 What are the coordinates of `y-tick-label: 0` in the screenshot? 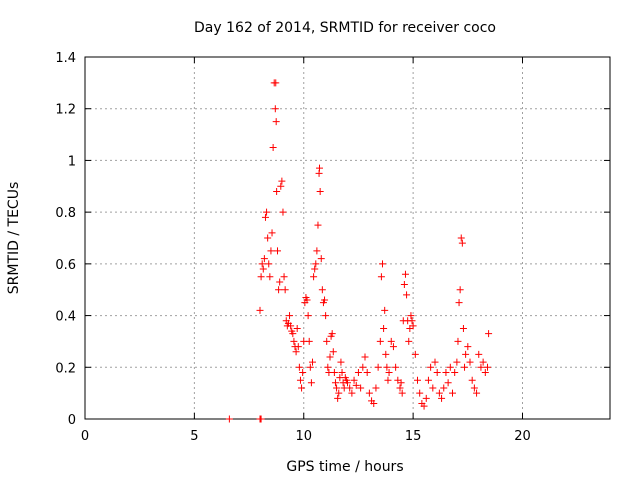 It's located at (72, 420).